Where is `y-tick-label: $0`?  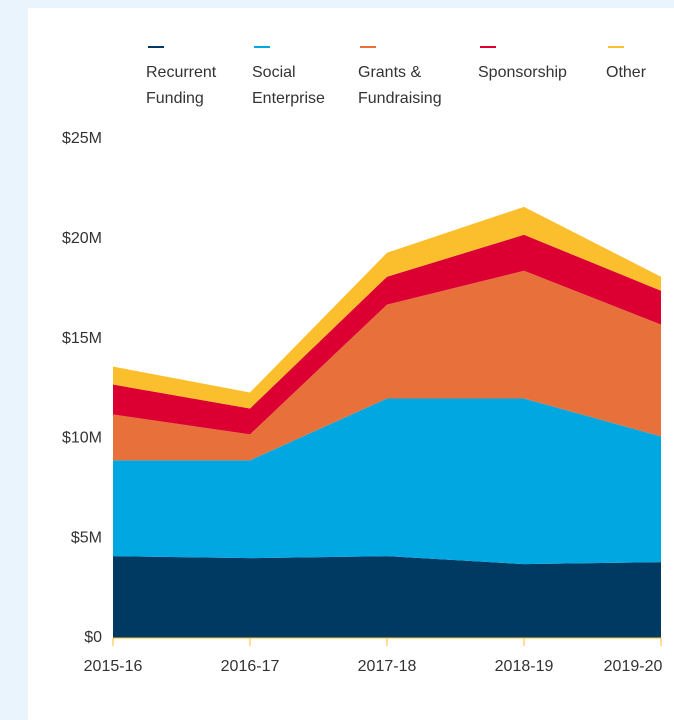
y-tick-label: $0 is located at coordinates (93, 637).